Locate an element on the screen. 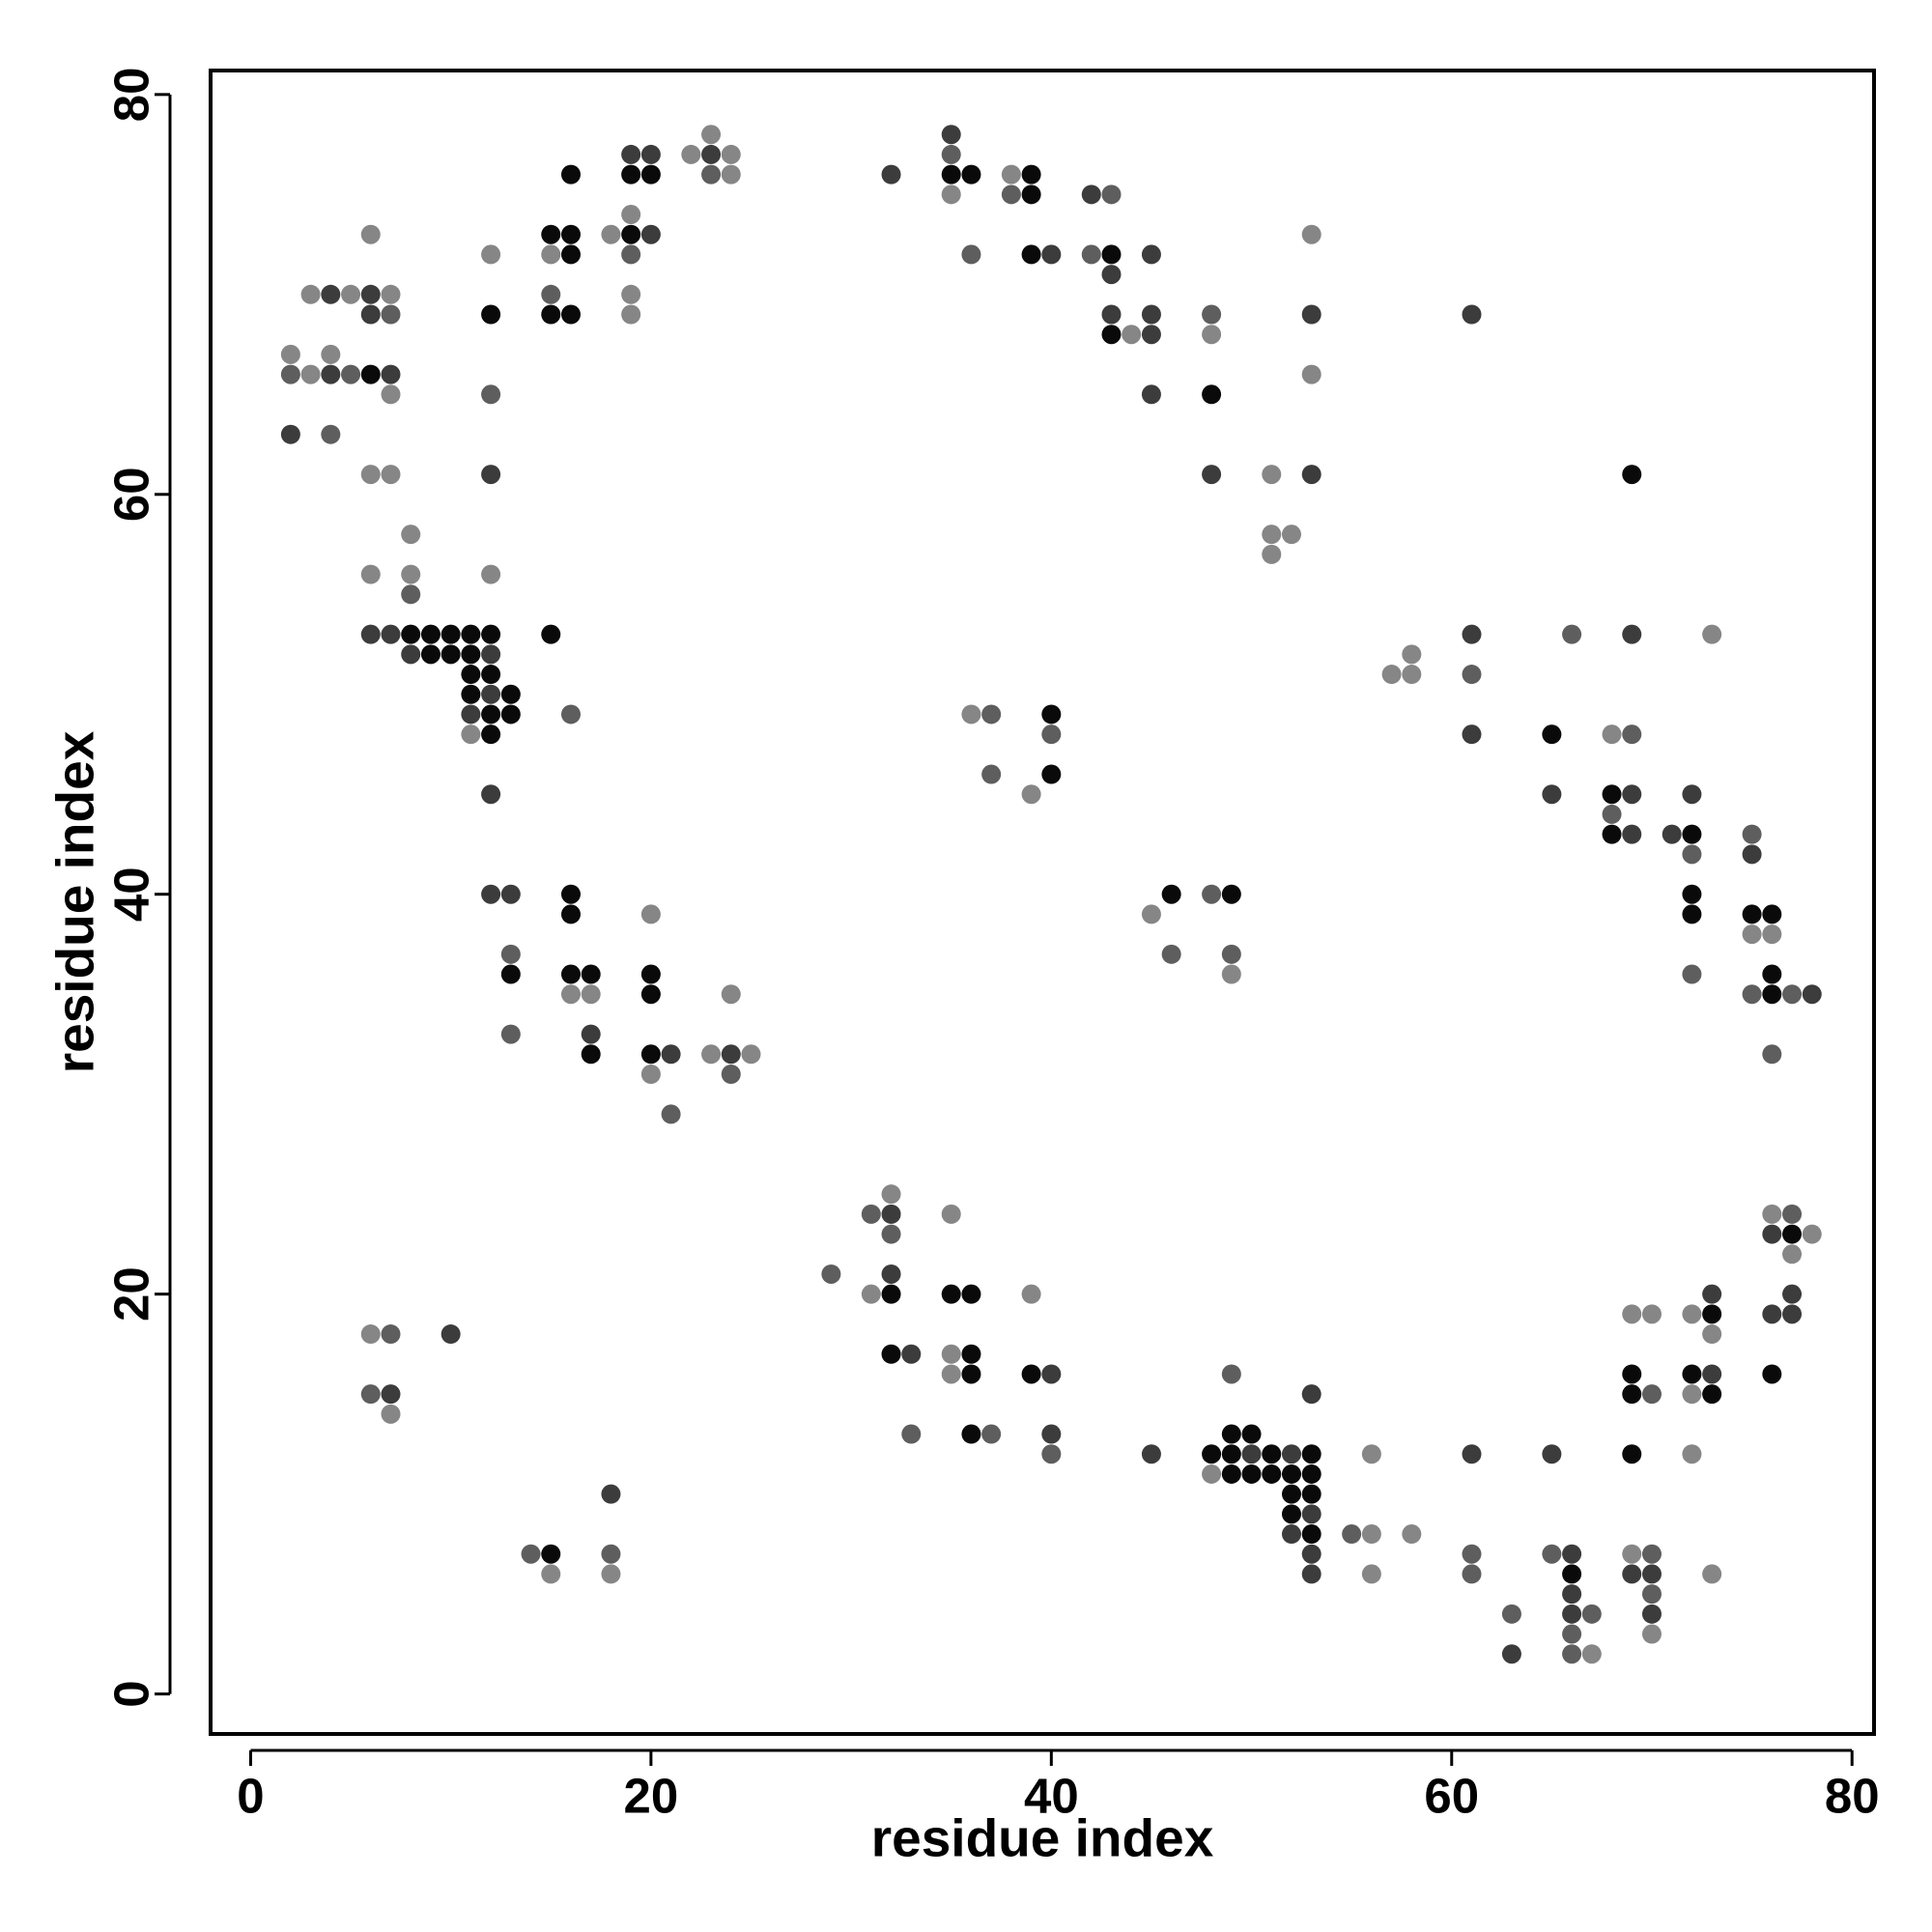  y-tick-label: 0 is located at coordinates (130, 1693).